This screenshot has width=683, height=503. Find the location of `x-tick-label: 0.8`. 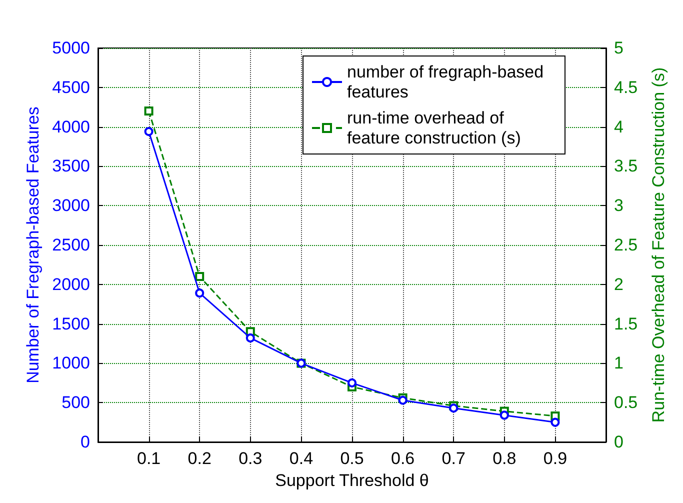

x-tick-label: 0.8 is located at coordinates (504, 458).